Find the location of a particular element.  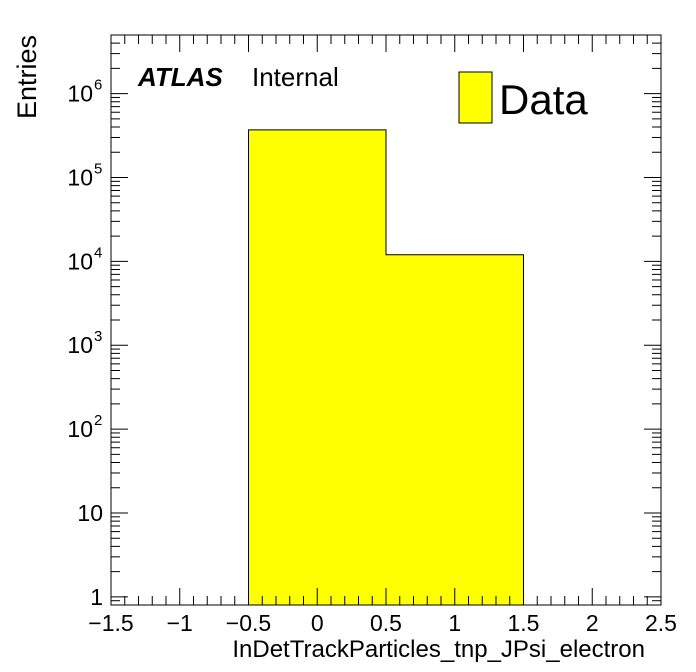

y-tick-exponent: 2 is located at coordinates (98, 420).